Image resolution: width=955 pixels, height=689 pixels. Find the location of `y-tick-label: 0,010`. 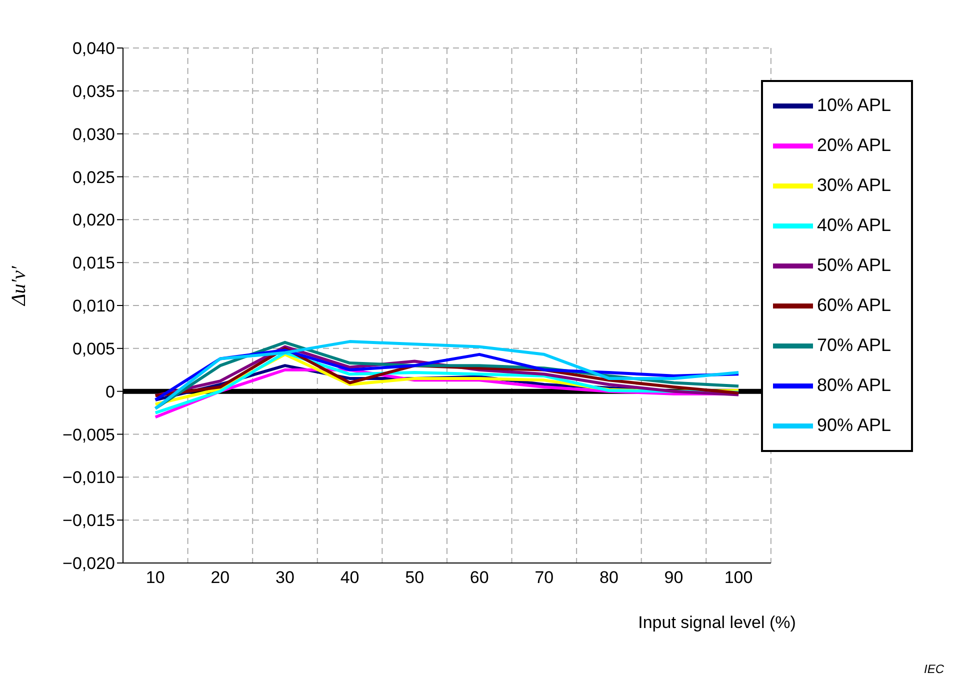

y-tick-label: 0,010 is located at coordinates (93, 306).